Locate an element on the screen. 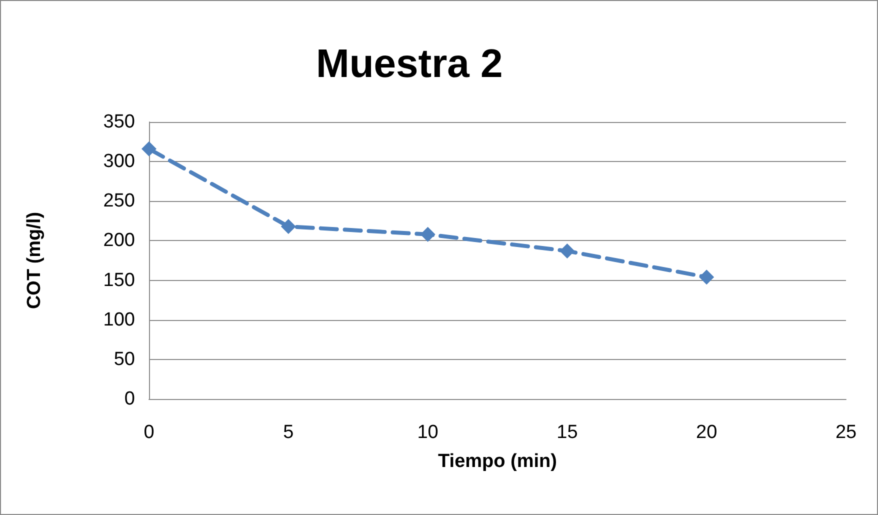 Image resolution: width=878 pixels, height=515 pixels. y-tick-label: 350 is located at coordinates (119, 122).